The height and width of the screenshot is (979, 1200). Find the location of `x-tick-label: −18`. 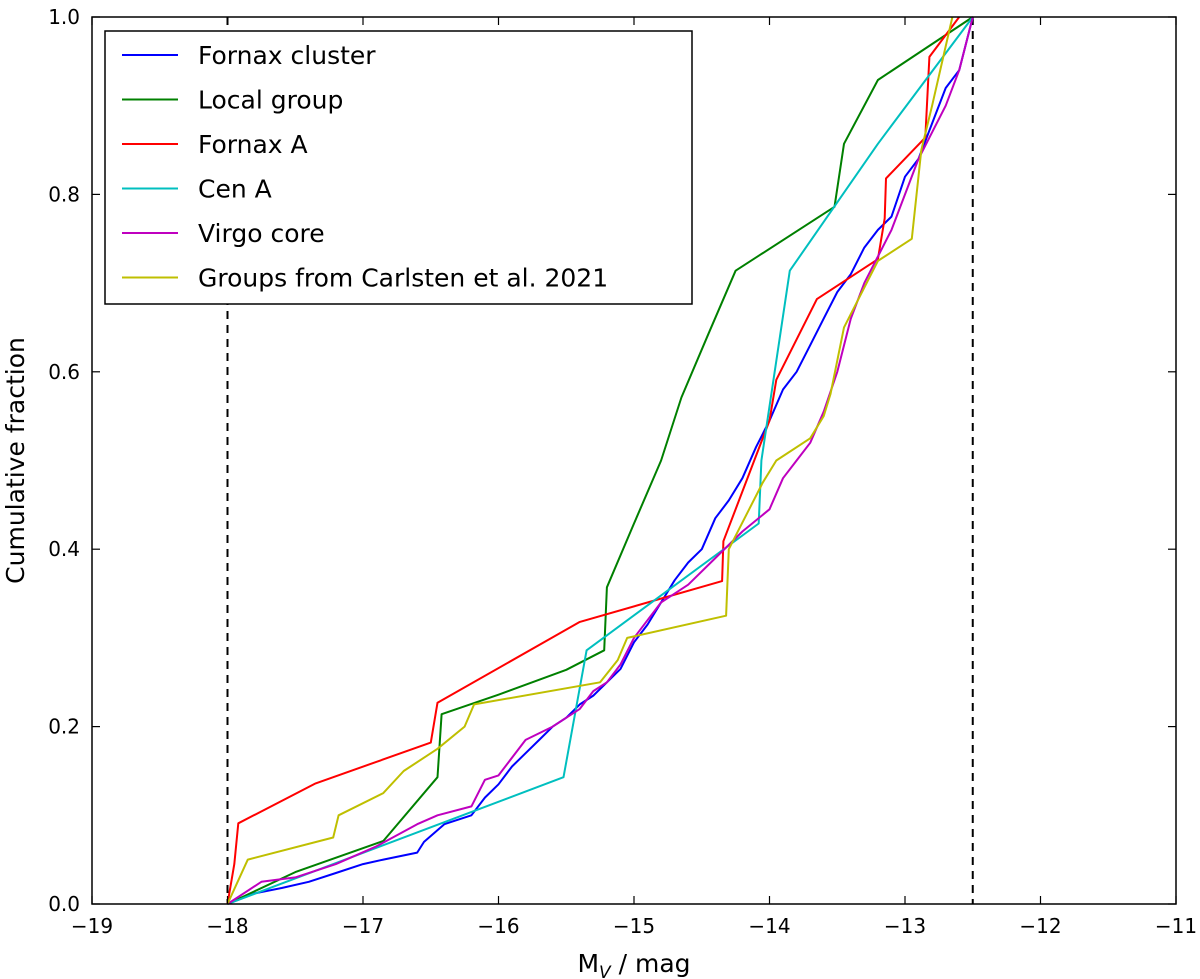

x-tick-label: −18 is located at coordinates (227, 926).